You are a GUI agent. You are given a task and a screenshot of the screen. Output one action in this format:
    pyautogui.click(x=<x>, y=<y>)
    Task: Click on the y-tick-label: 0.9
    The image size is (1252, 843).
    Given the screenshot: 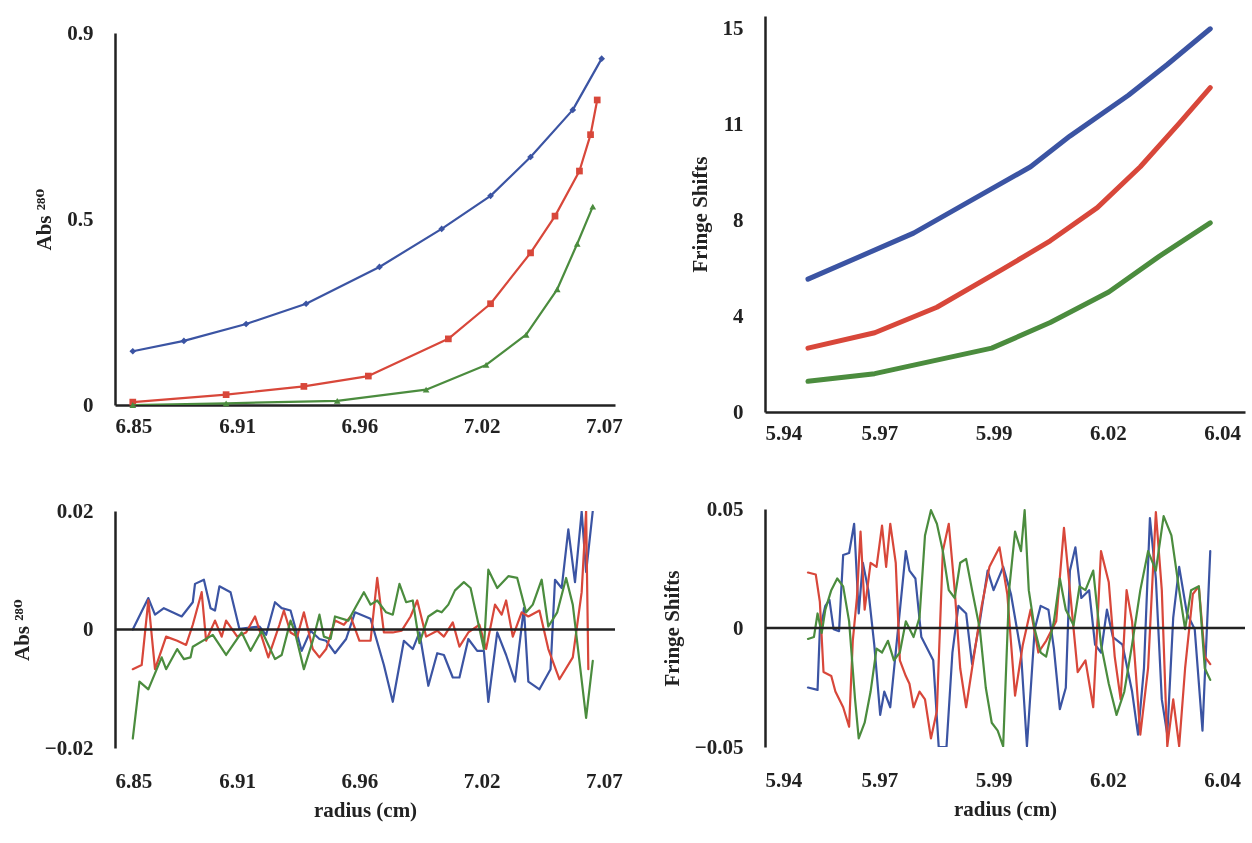 What is the action you would take?
    pyautogui.click(x=80, y=32)
    